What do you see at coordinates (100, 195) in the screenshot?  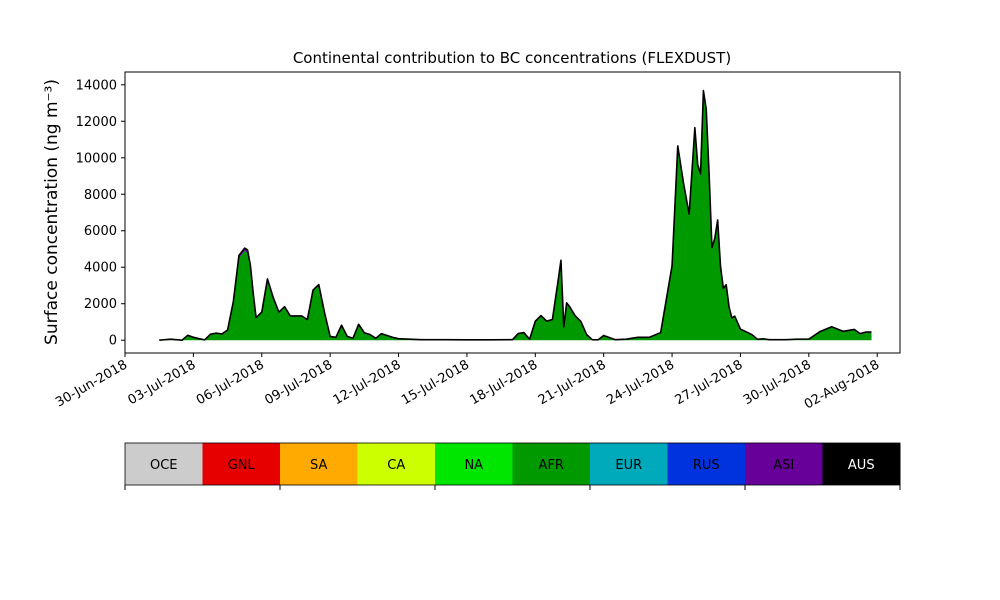 I see `y-tick-label: 8000` at bounding box center [100, 195].